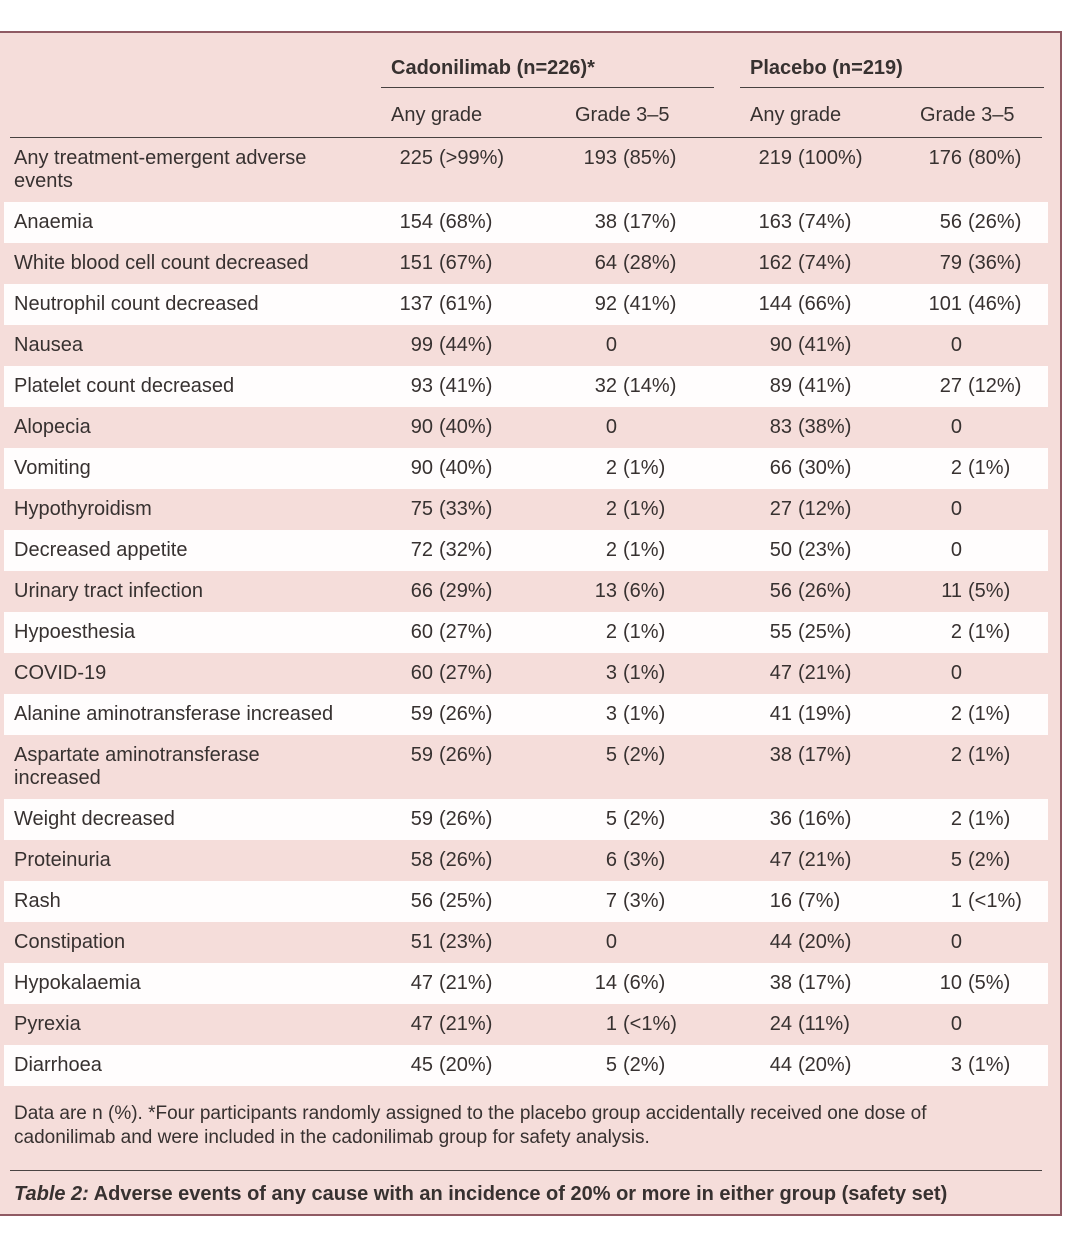 The image size is (1068, 1243). I want to click on row-label: Any treatment-emergent adverse events, so click(160, 169).